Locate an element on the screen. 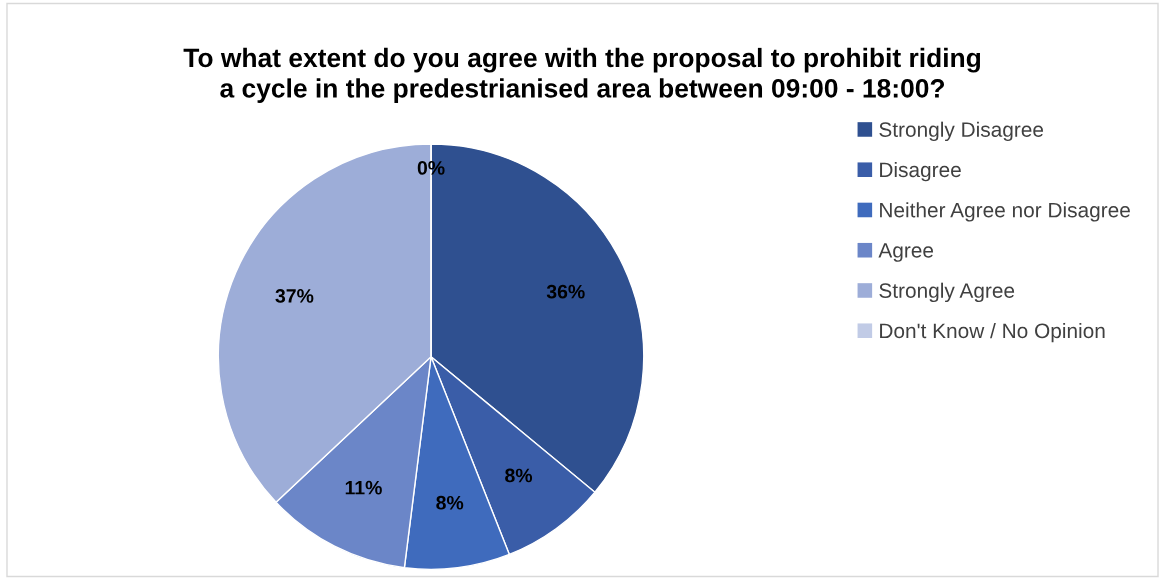  text: 0% is located at coordinates (431, 168).